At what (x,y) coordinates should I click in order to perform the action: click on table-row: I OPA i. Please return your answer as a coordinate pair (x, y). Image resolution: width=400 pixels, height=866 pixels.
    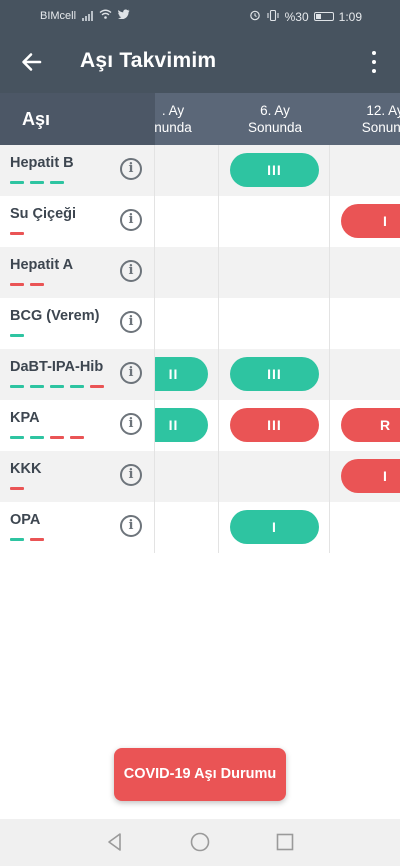
    Looking at the image, I should click on (200, 527).